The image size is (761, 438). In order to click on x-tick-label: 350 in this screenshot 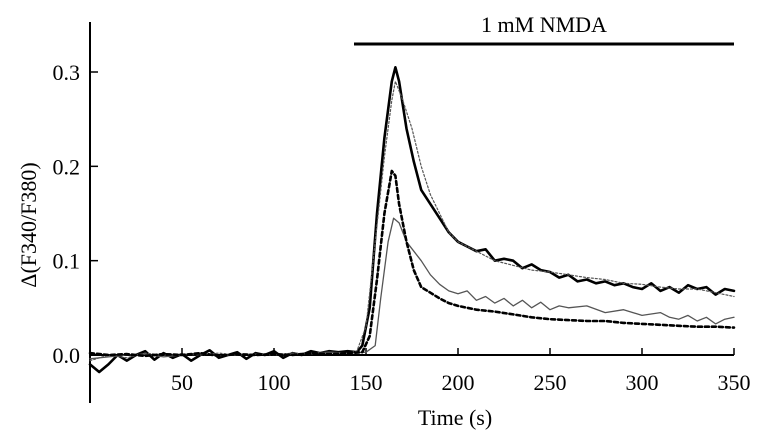, I will do `click(734, 382)`.